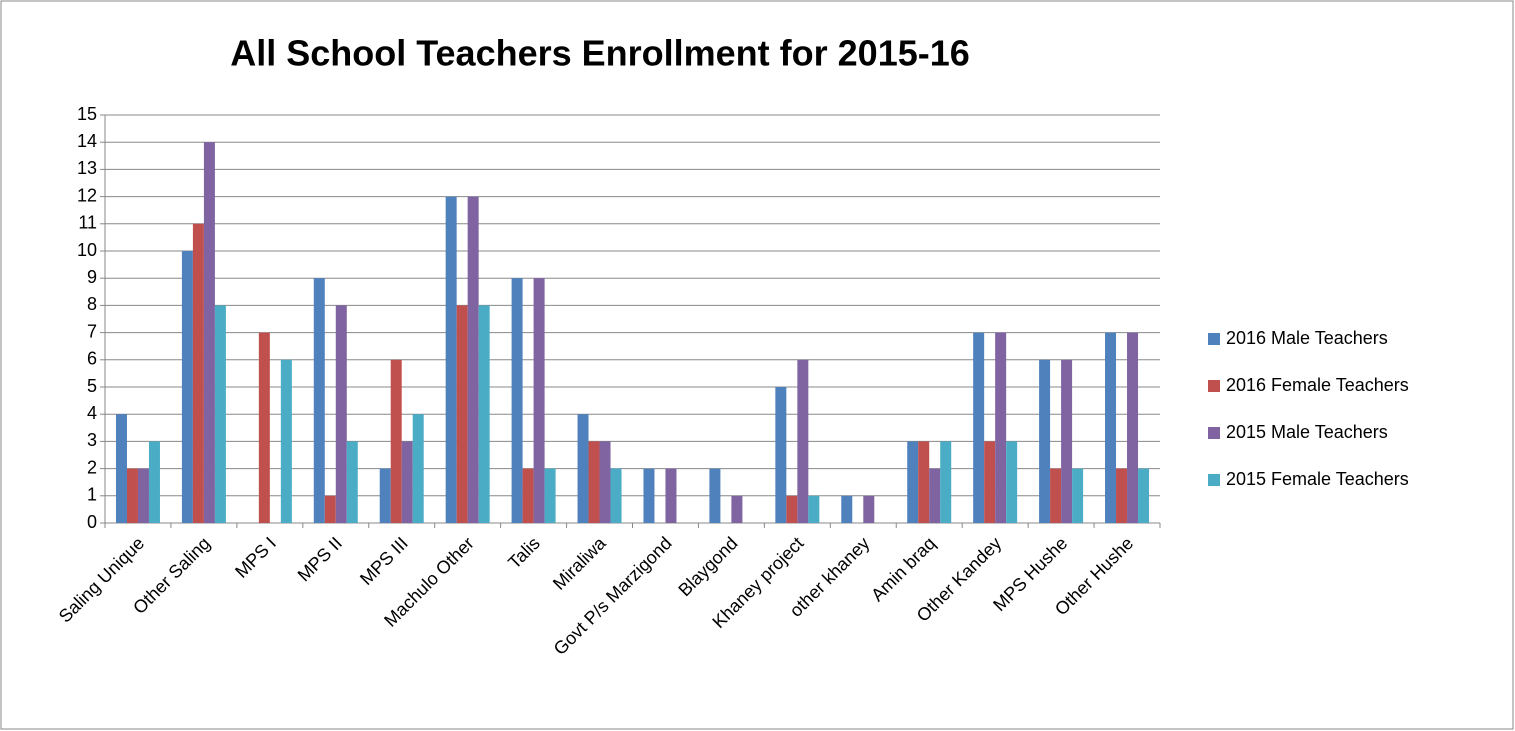 This screenshot has width=1515, height=731. I want to click on legend-label: 2016 Female Teachers, so click(1317, 385).